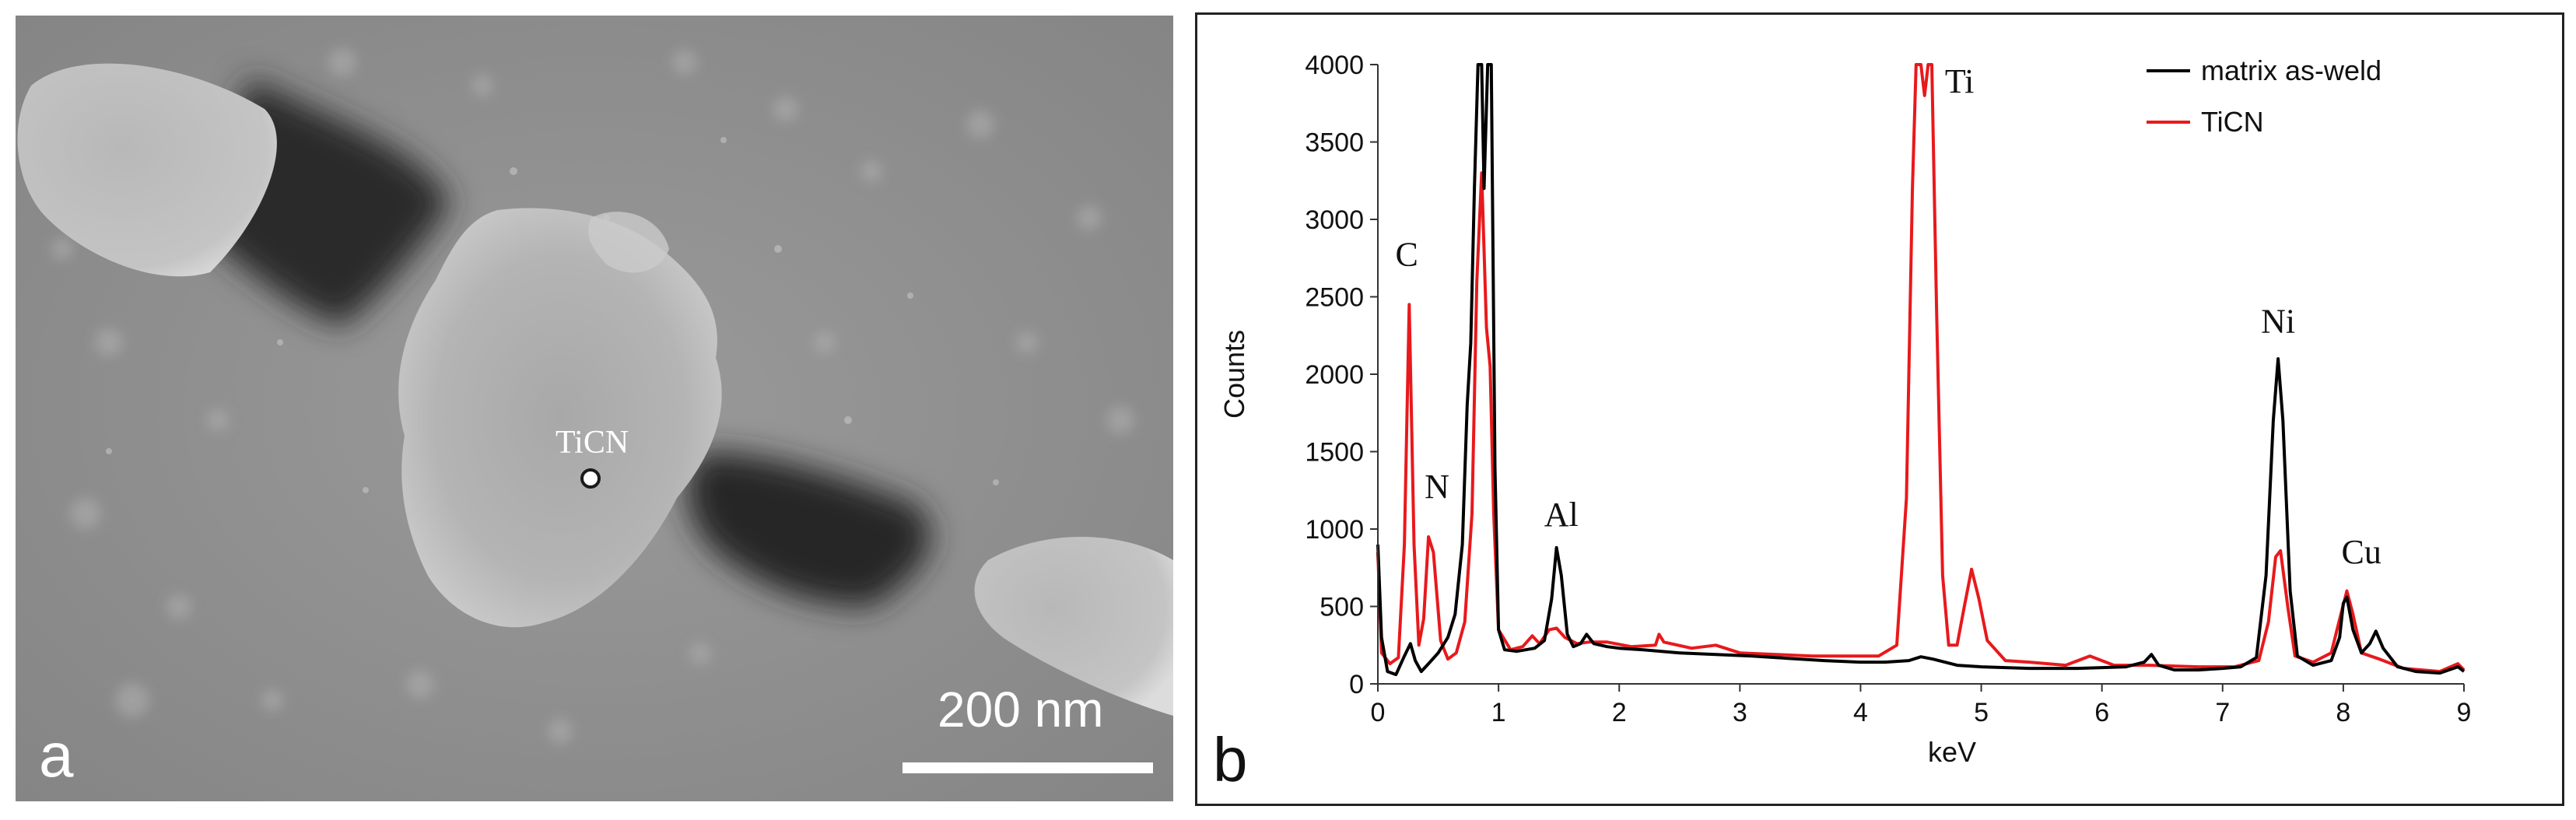 This screenshot has height=820, width=2576. What do you see at coordinates (2222, 712) in the screenshot?
I see `x-tick-label: 7` at bounding box center [2222, 712].